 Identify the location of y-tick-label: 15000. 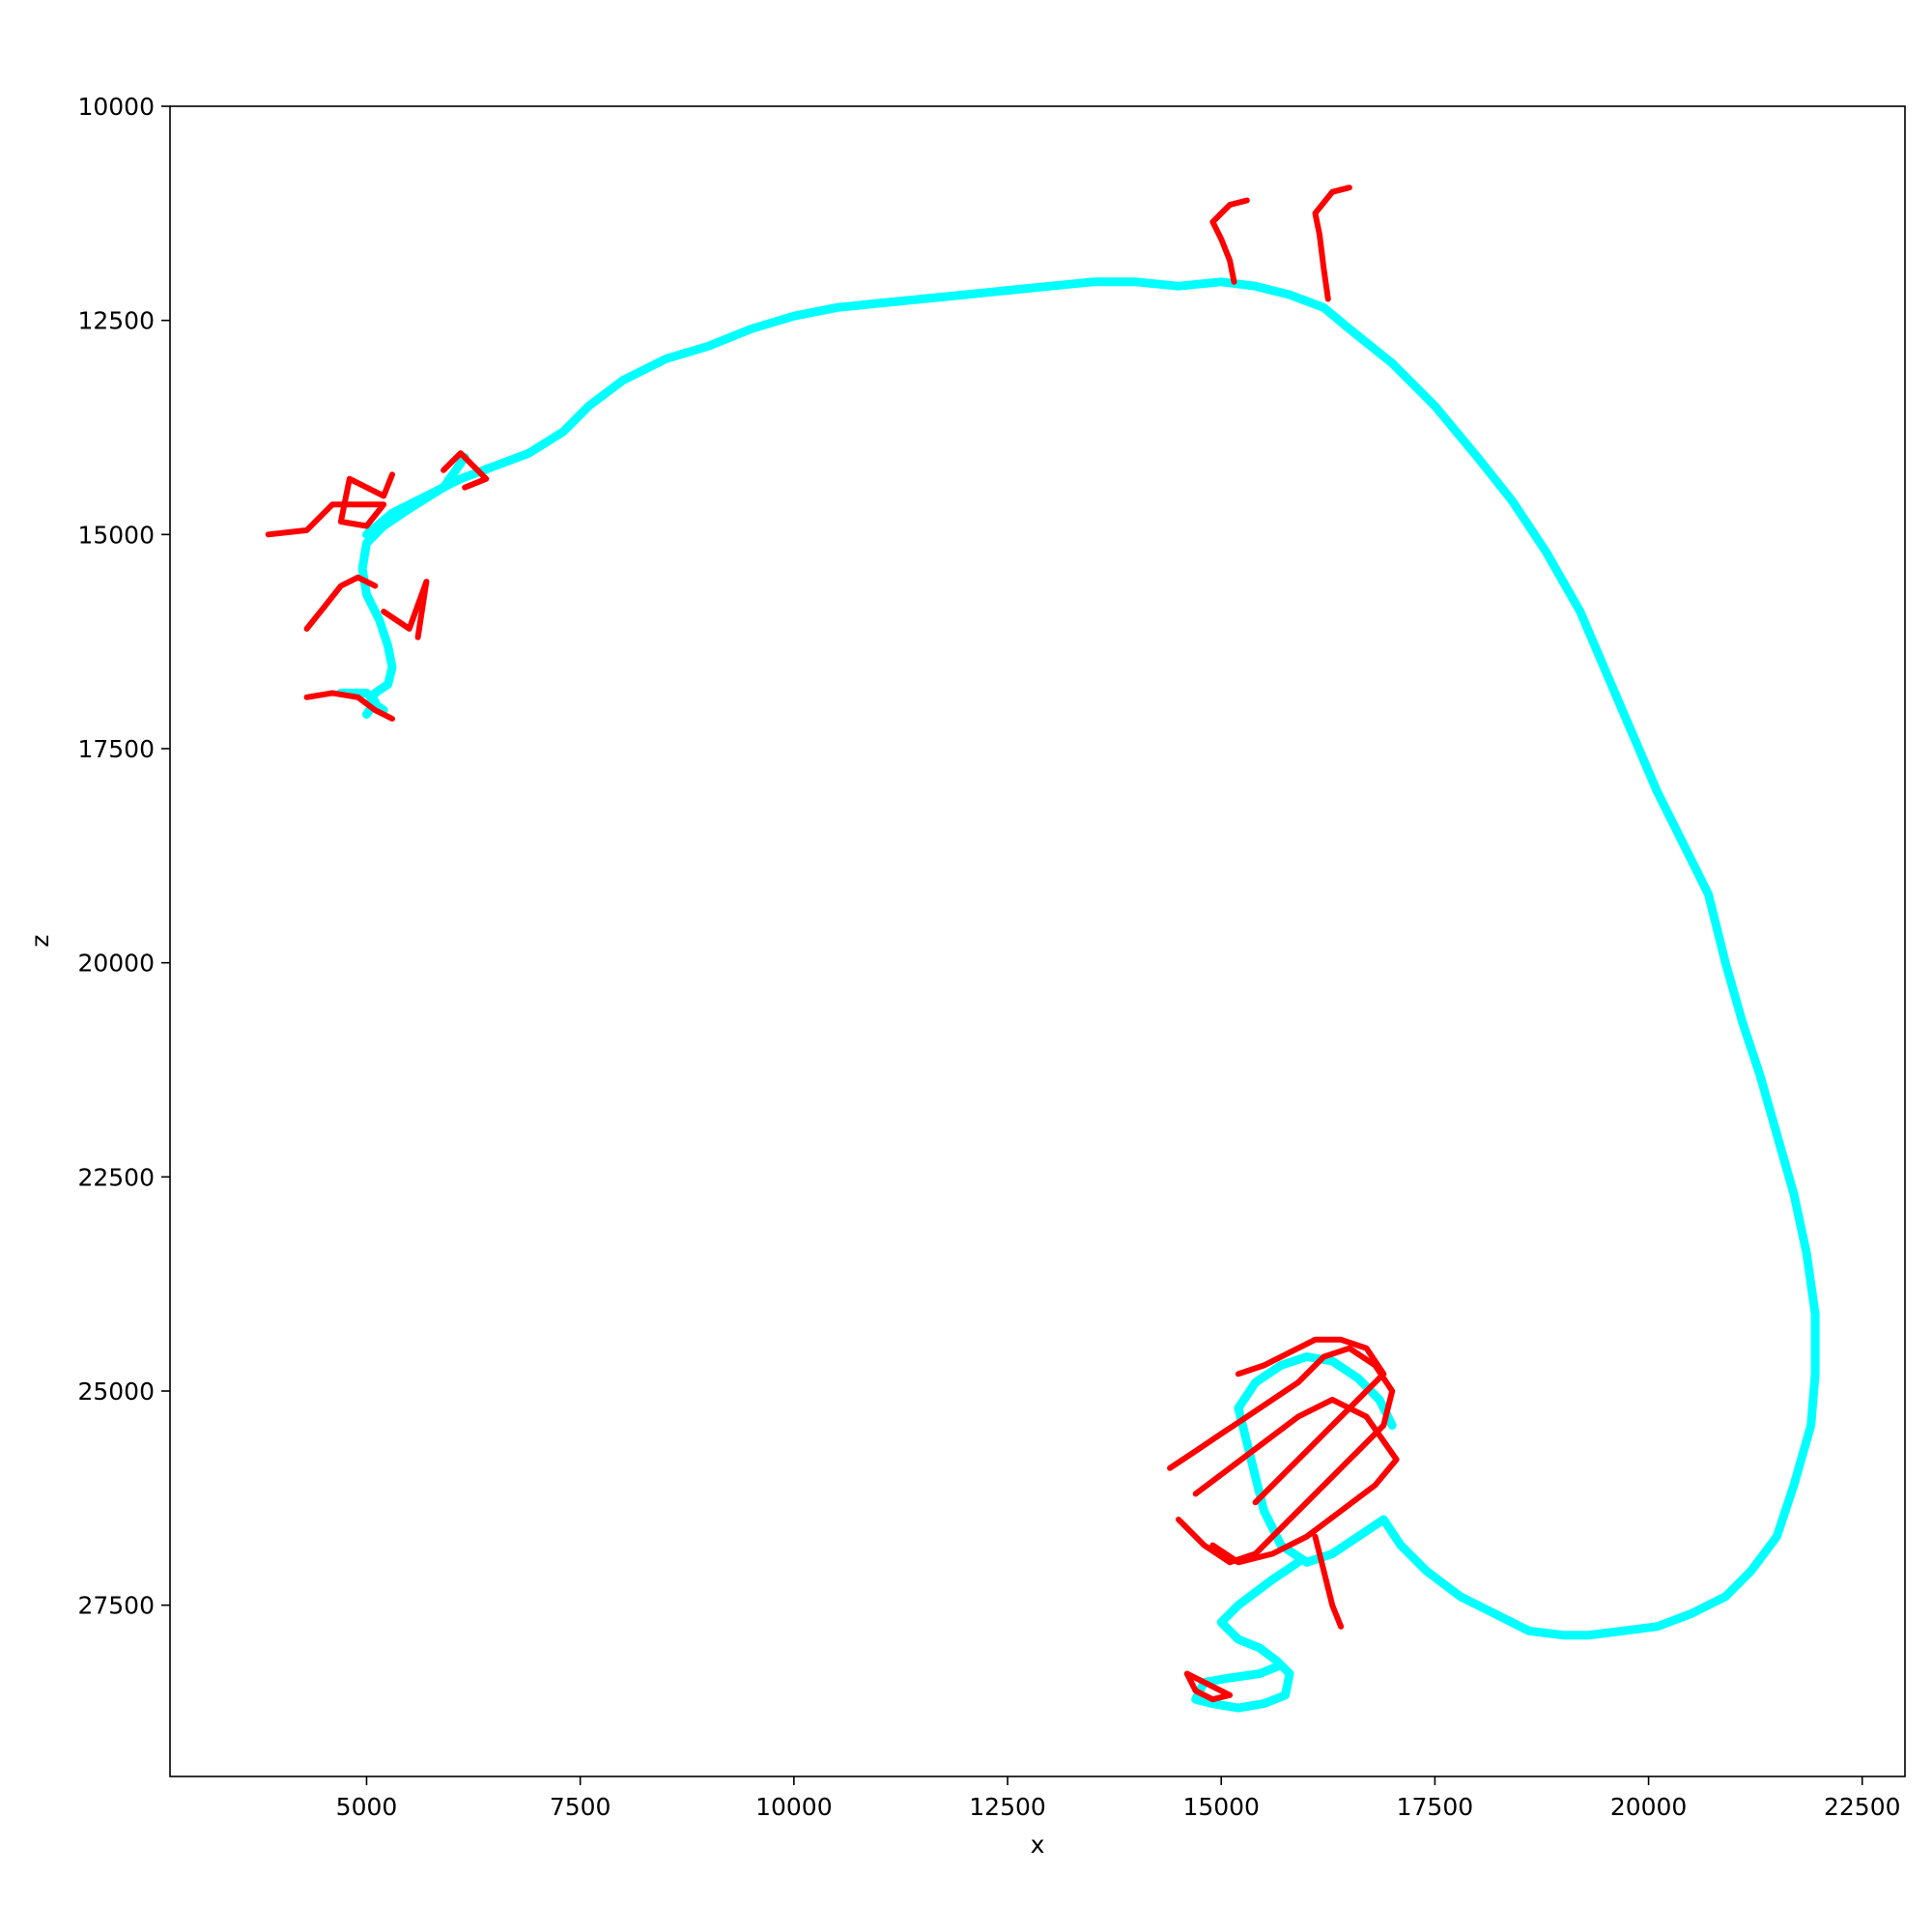
(116, 535).